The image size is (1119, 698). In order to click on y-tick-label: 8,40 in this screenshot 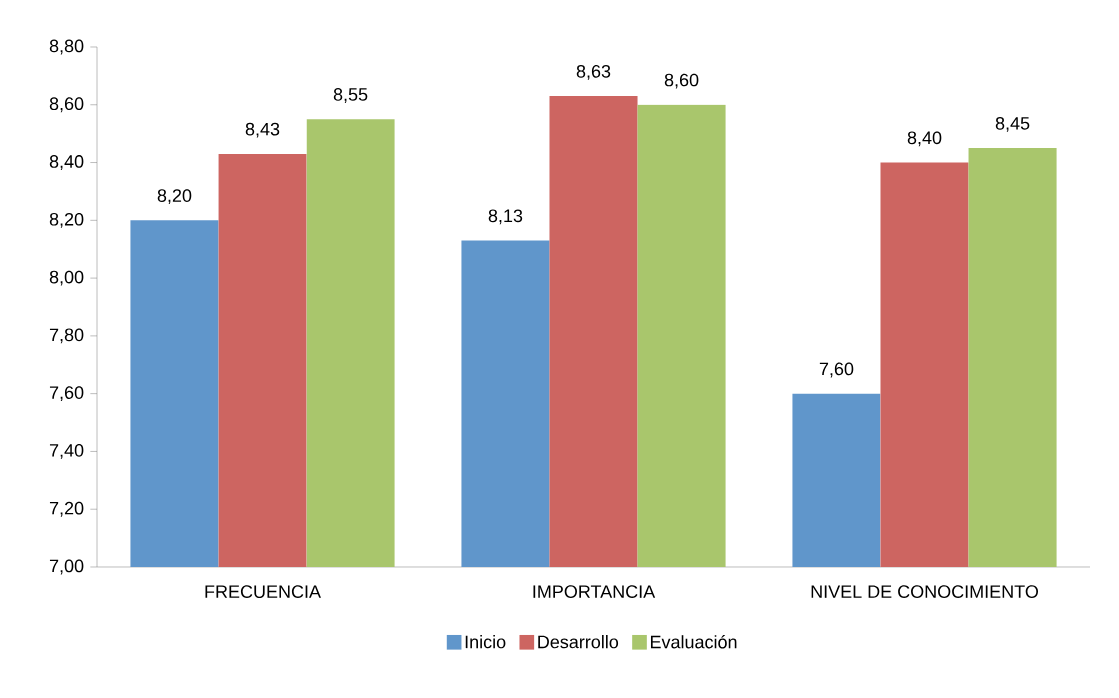, I will do `click(66, 162)`.